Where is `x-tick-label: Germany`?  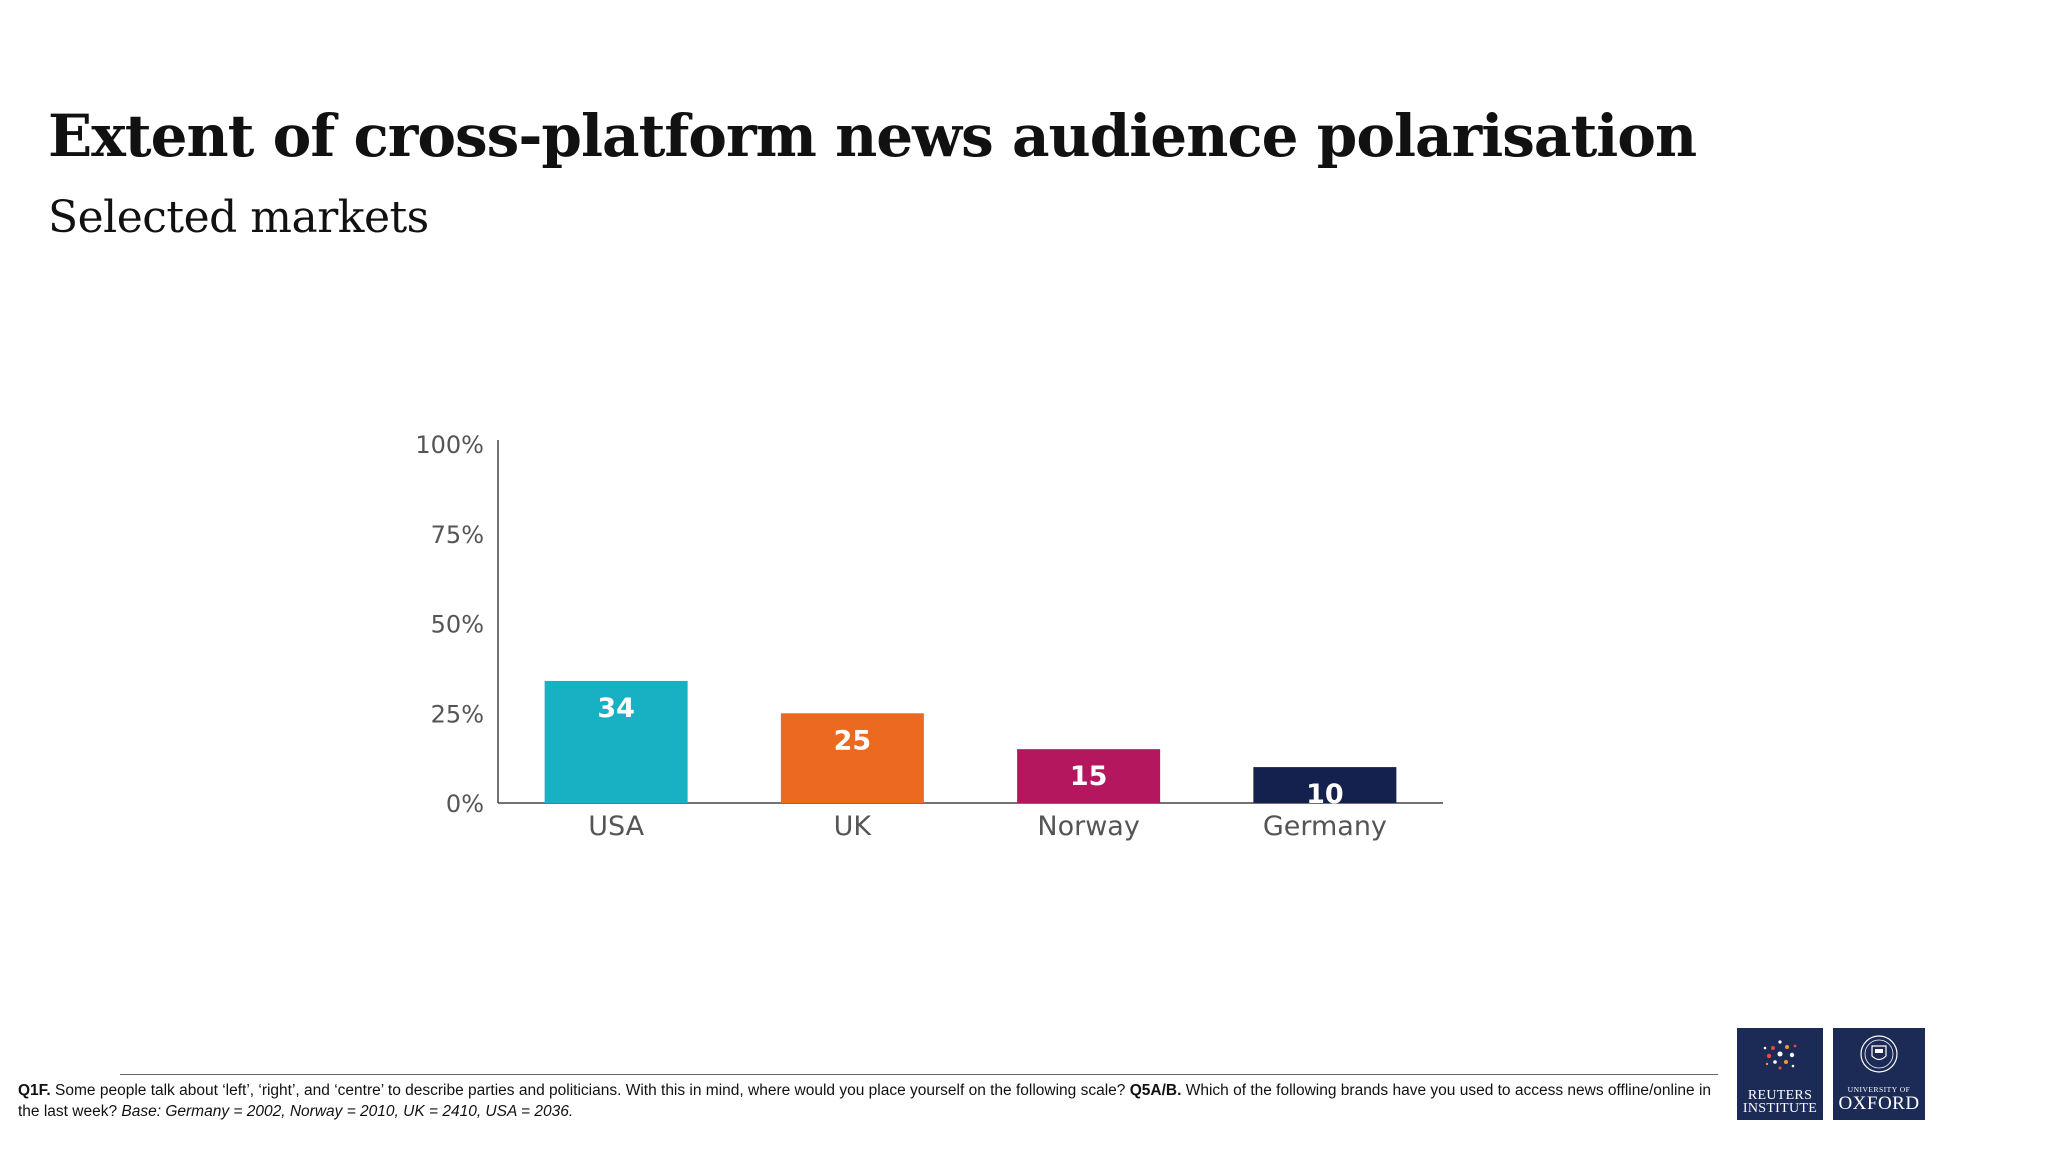 x-tick-label: Germany is located at coordinates (1325, 826).